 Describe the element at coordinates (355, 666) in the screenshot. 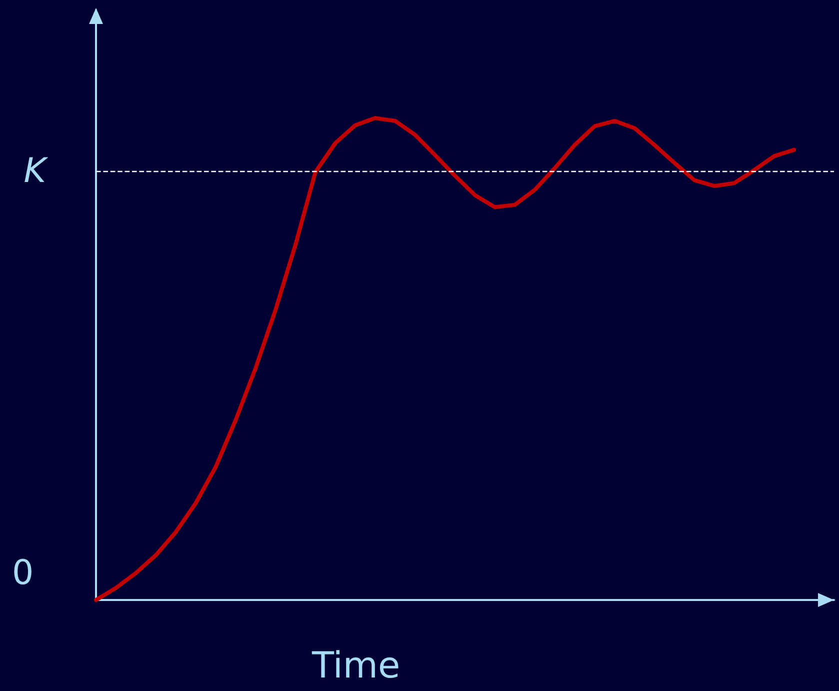

I see `x-axis-title: Time` at that location.